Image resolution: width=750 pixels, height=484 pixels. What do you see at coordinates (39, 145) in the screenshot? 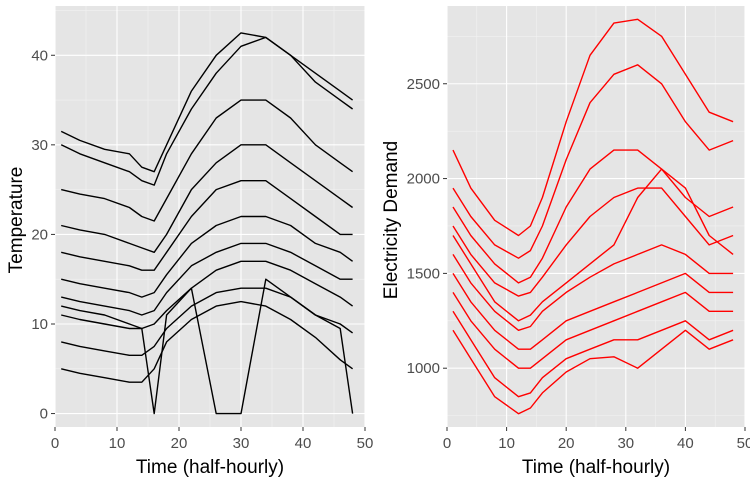
I see `temperature-y-tick-label: 30` at bounding box center [39, 145].